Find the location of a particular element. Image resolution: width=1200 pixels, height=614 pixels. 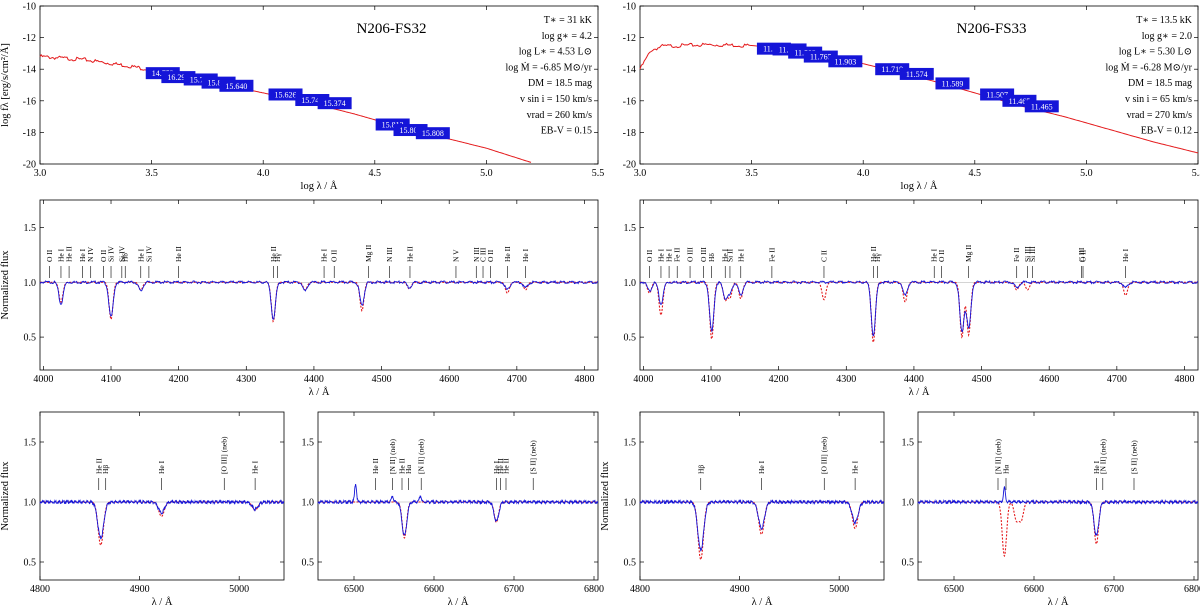

spec-fs32-blue-xtick-label: 4400 is located at coordinates (314, 379).